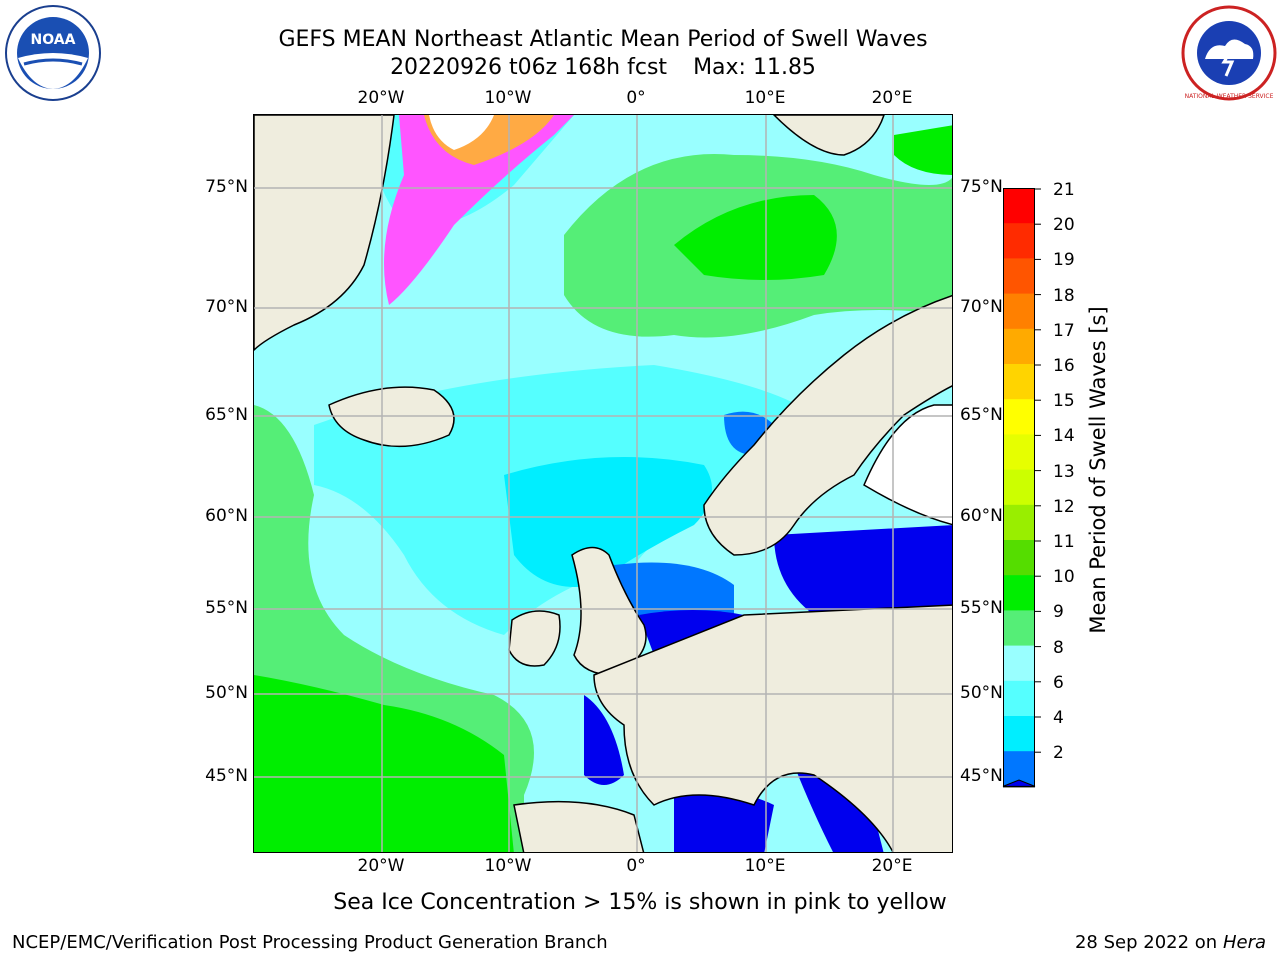 This screenshot has height=960, width=1280. I want to click on colorbar-tick-label: 6, so click(1058, 682).